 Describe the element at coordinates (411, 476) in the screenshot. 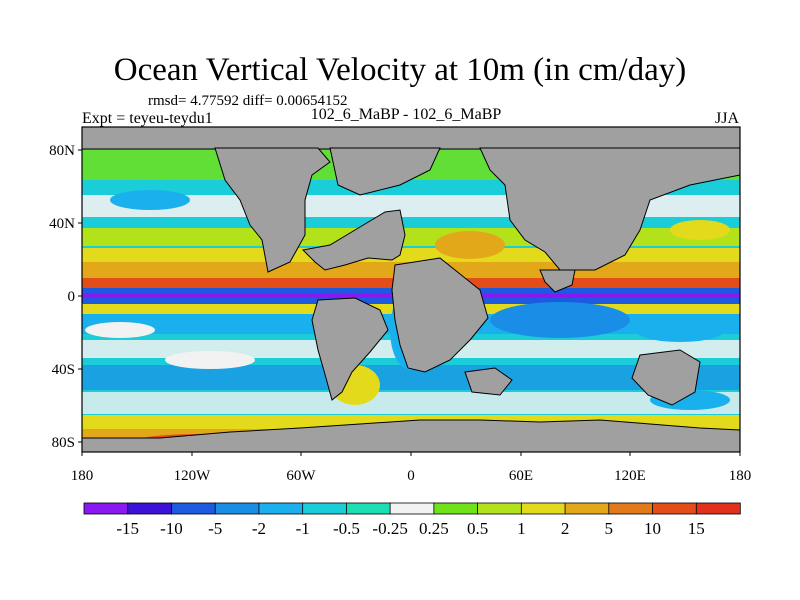

I see `lon-tick-label: 0` at that location.